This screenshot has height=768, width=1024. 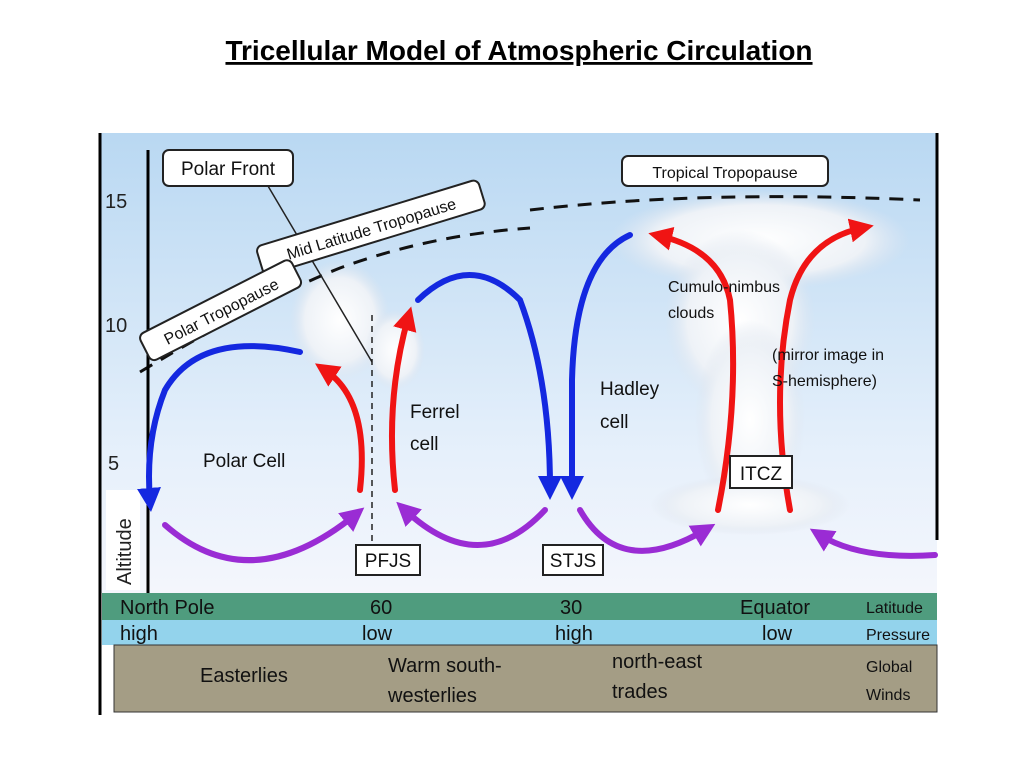 I want to click on hadley-label: Hadley, so click(x=630, y=389).